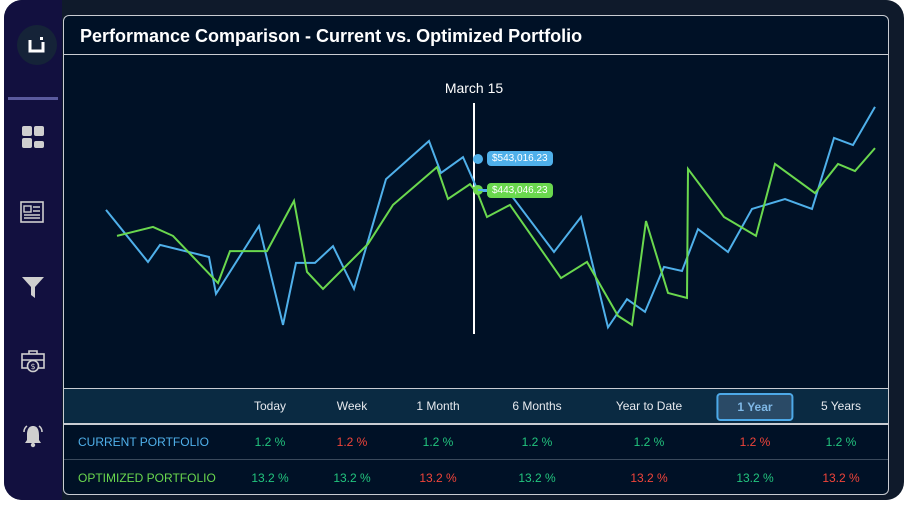  Describe the element at coordinates (649, 406) in the screenshot. I see `column-header-year-to-date: Year to Date` at that location.